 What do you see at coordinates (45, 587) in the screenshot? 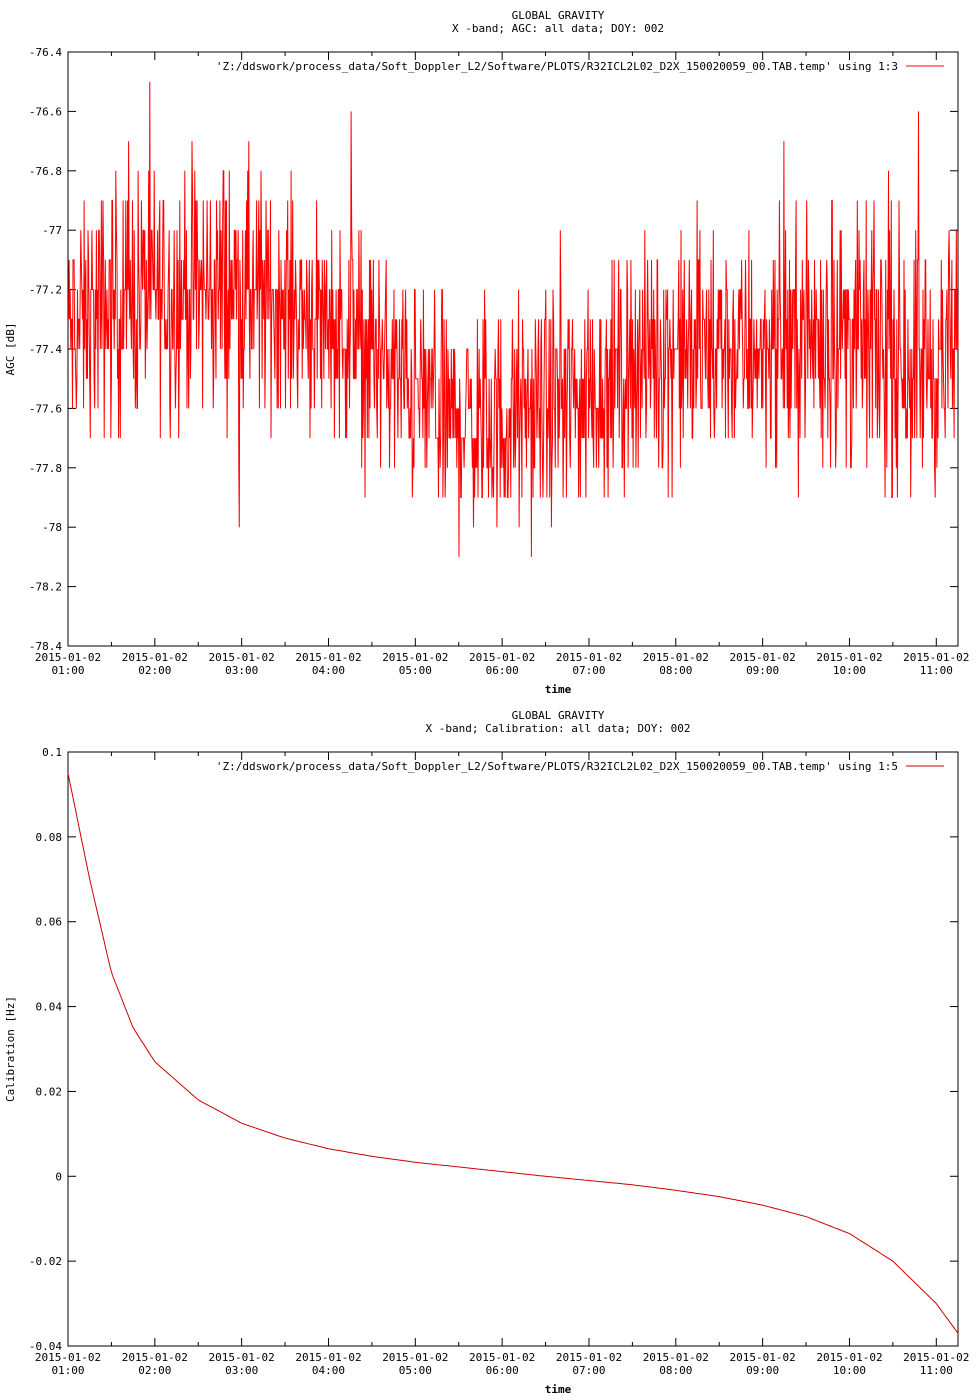
I see `y-tick-label: -78.2` at bounding box center [45, 587].